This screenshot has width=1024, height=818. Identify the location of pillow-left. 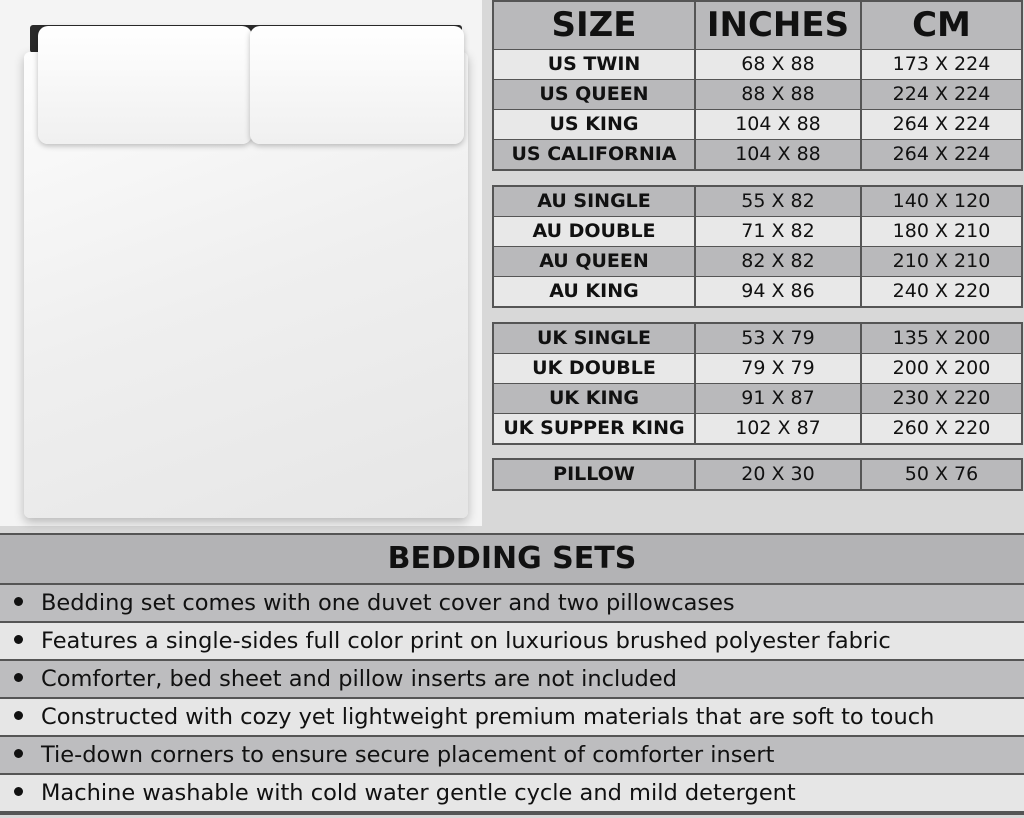
(145, 85).